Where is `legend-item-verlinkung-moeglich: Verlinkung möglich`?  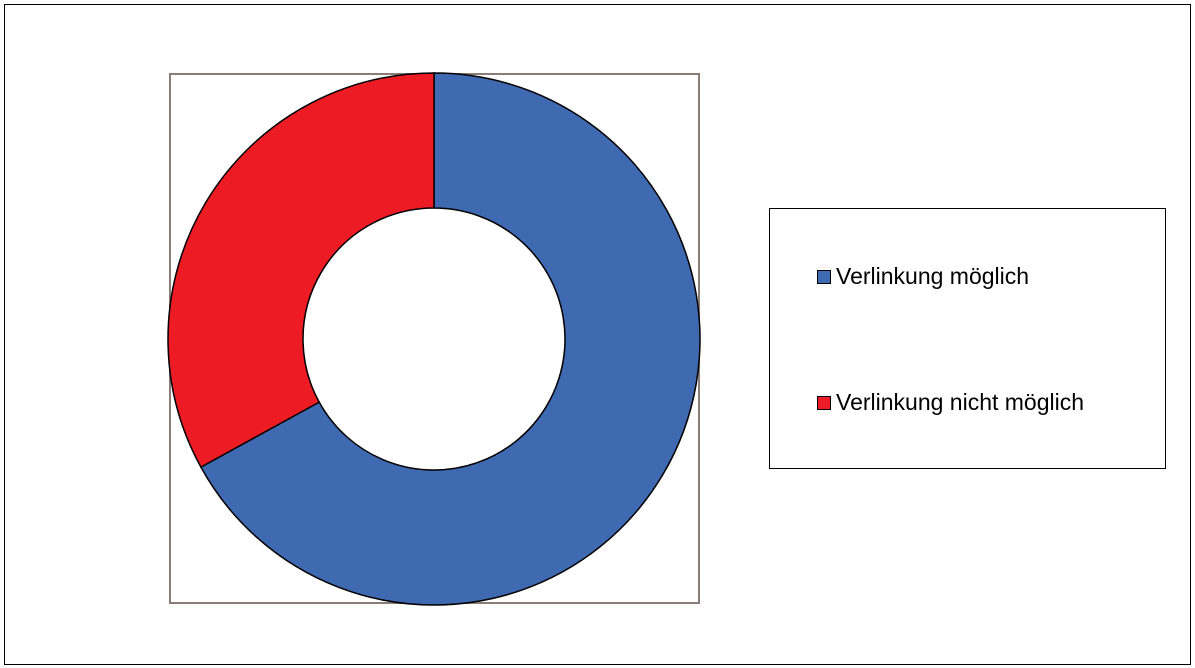
legend-item-verlinkung-moeglich: Verlinkung möglich is located at coordinates (923, 276).